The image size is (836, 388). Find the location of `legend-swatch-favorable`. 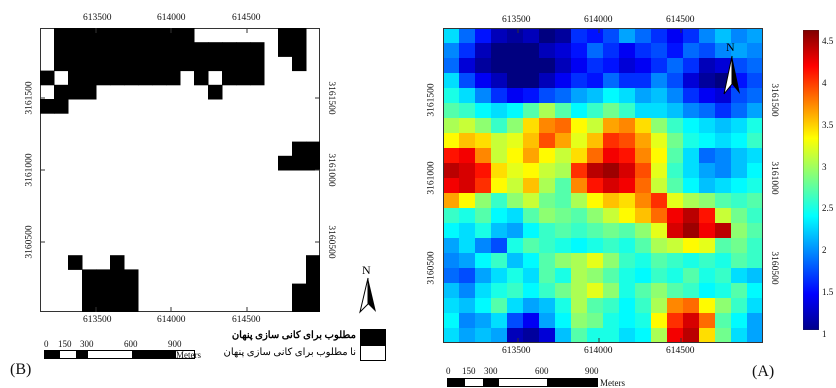

legend-swatch-favorable is located at coordinates (373, 337).